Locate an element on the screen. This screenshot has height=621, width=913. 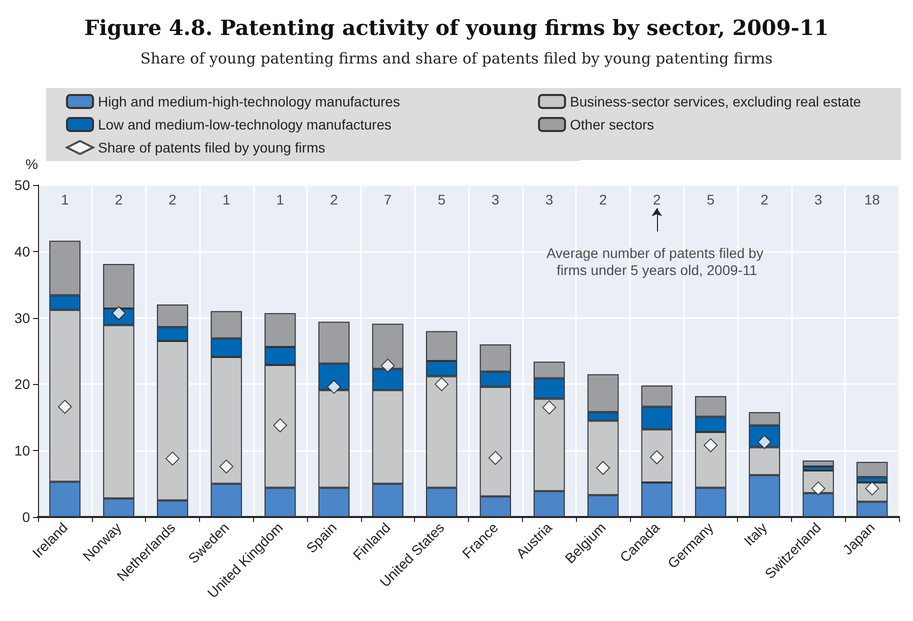
y-tick-label: 40 is located at coordinates (22, 251).